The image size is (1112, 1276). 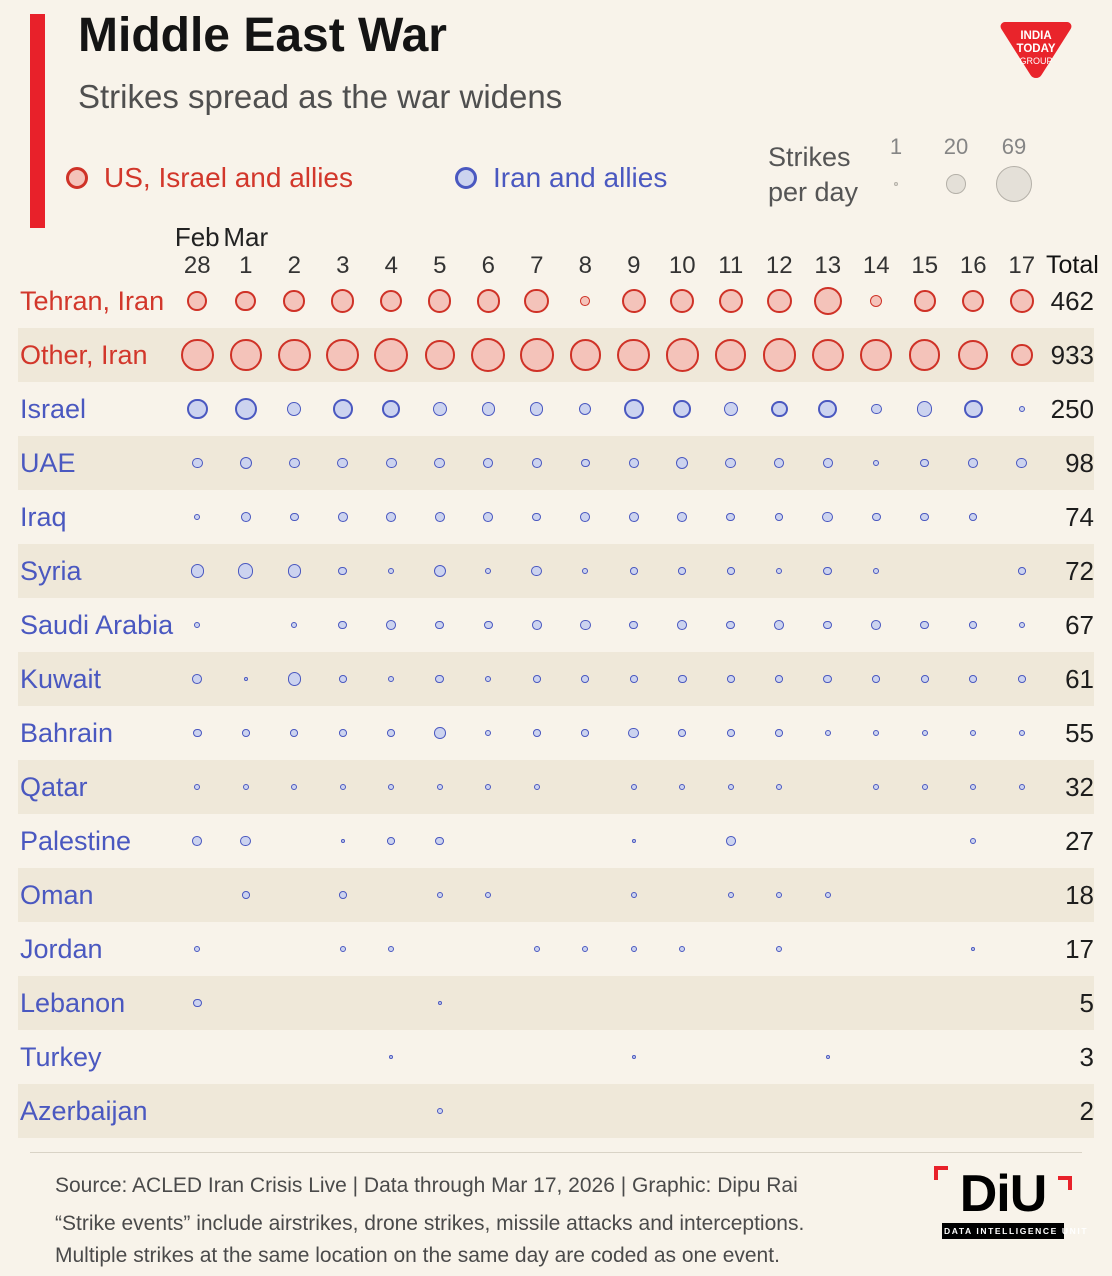 What do you see at coordinates (956, 184) in the screenshot?
I see `size-circle-medium` at bounding box center [956, 184].